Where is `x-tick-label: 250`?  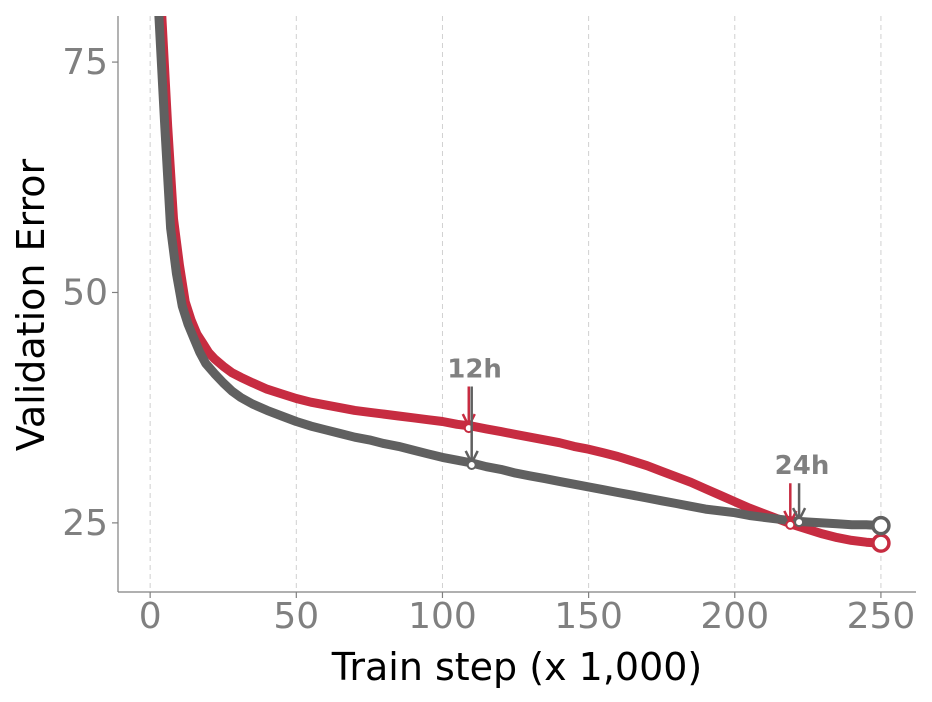 x-tick-label: 250 is located at coordinates (881, 616).